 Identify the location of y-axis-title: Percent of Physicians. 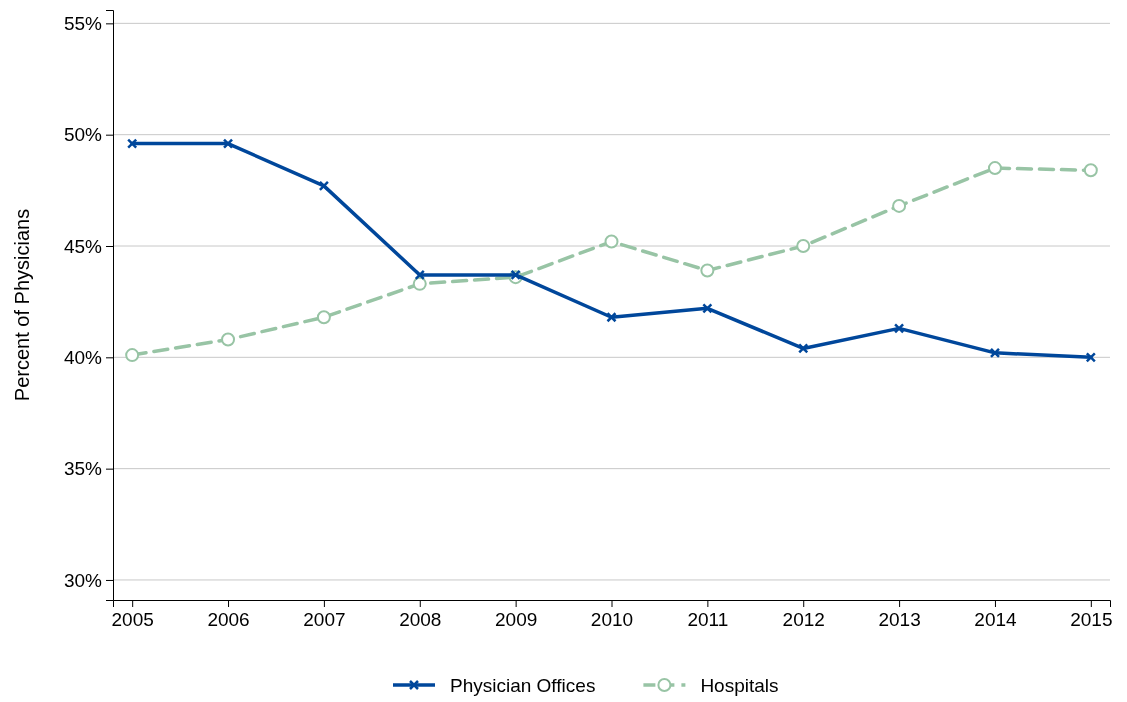
(22, 305).